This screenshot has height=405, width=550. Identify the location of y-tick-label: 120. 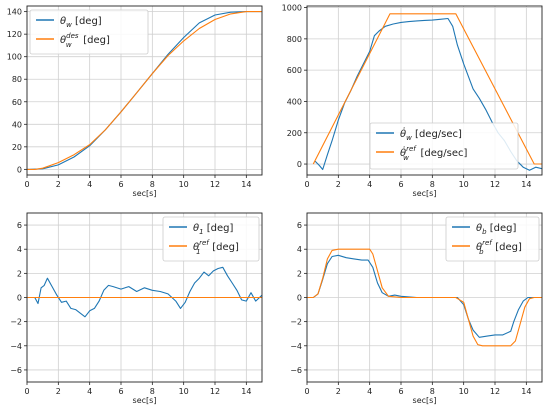
(14, 34).